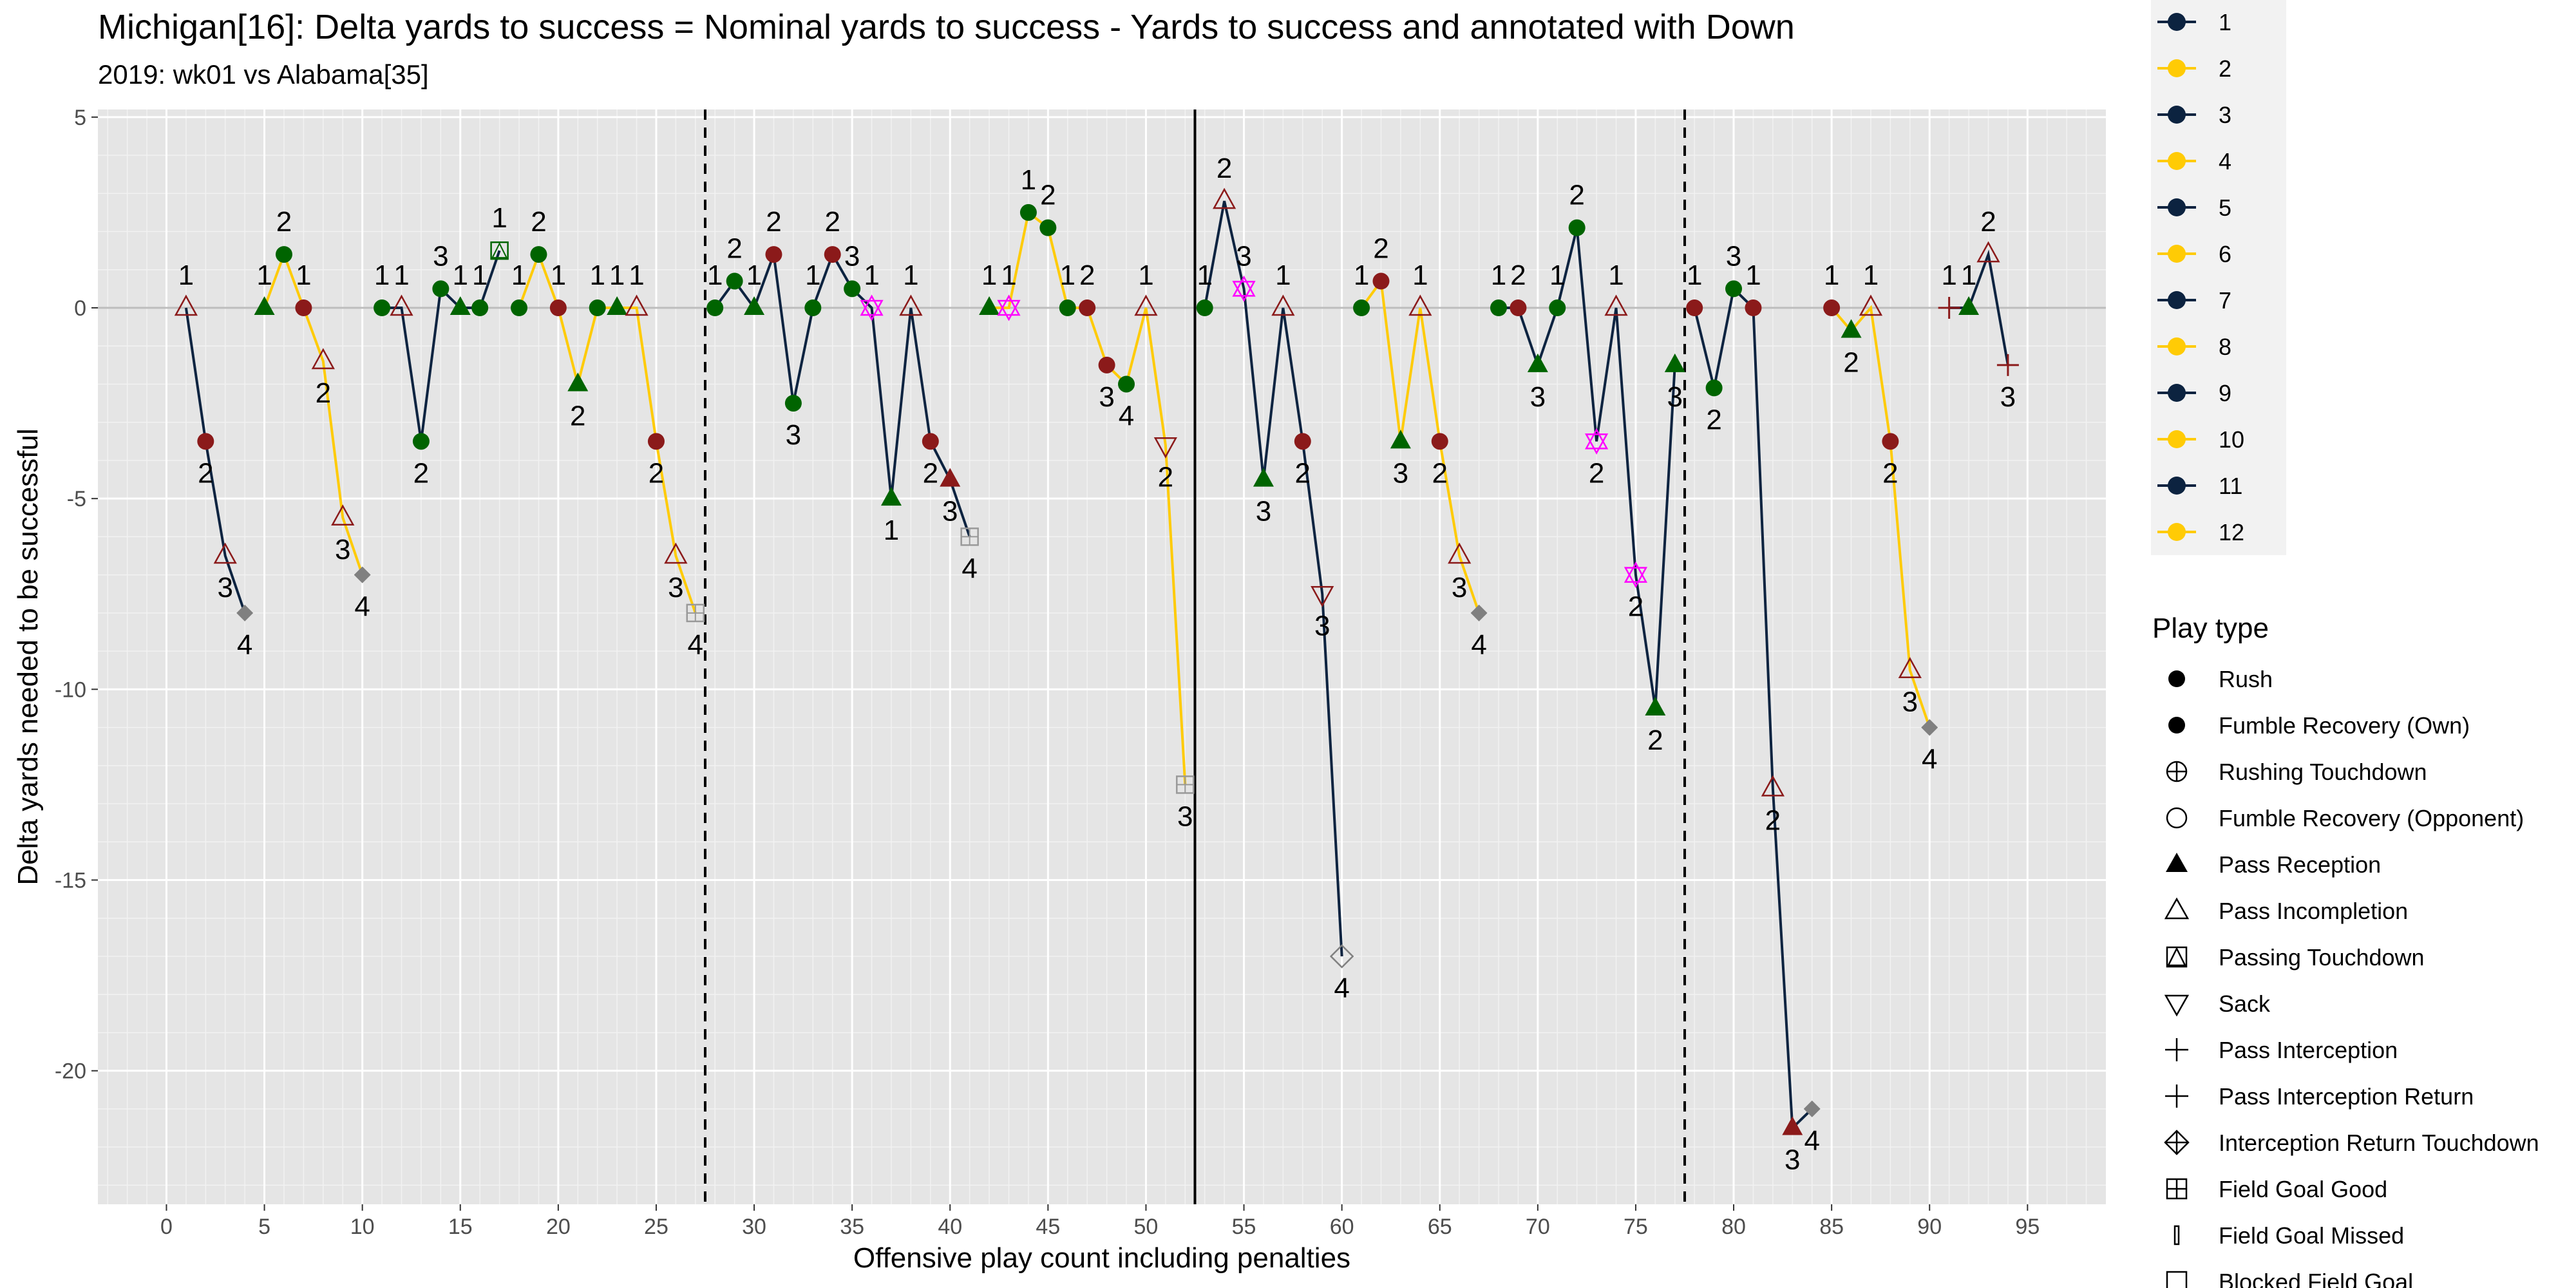 The height and width of the screenshot is (1288, 2576). Describe the element at coordinates (2225, 161) in the screenshot. I see `legend-drive-label: 4` at that location.